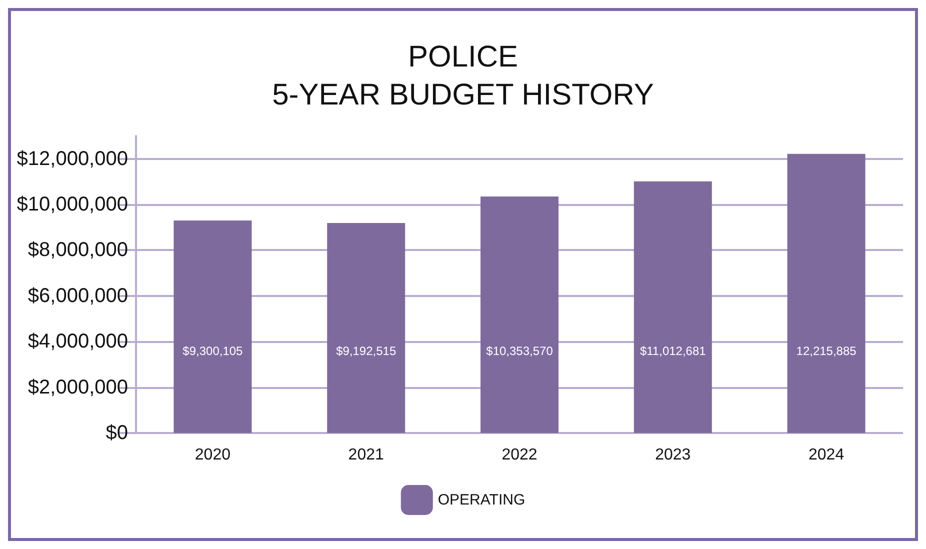 The height and width of the screenshot is (549, 926). Describe the element at coordinates (463, 76) in the screenshot. I see `chart-title: POLICE 5-YEAR BUDGET HISTORY` at that location.